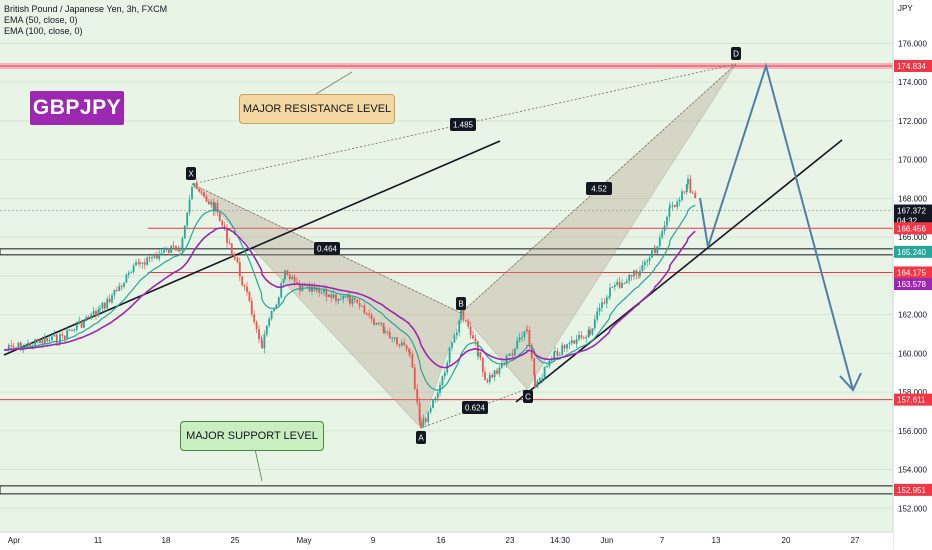  I want to click on time-tick-label: 7, so click(662, 540).